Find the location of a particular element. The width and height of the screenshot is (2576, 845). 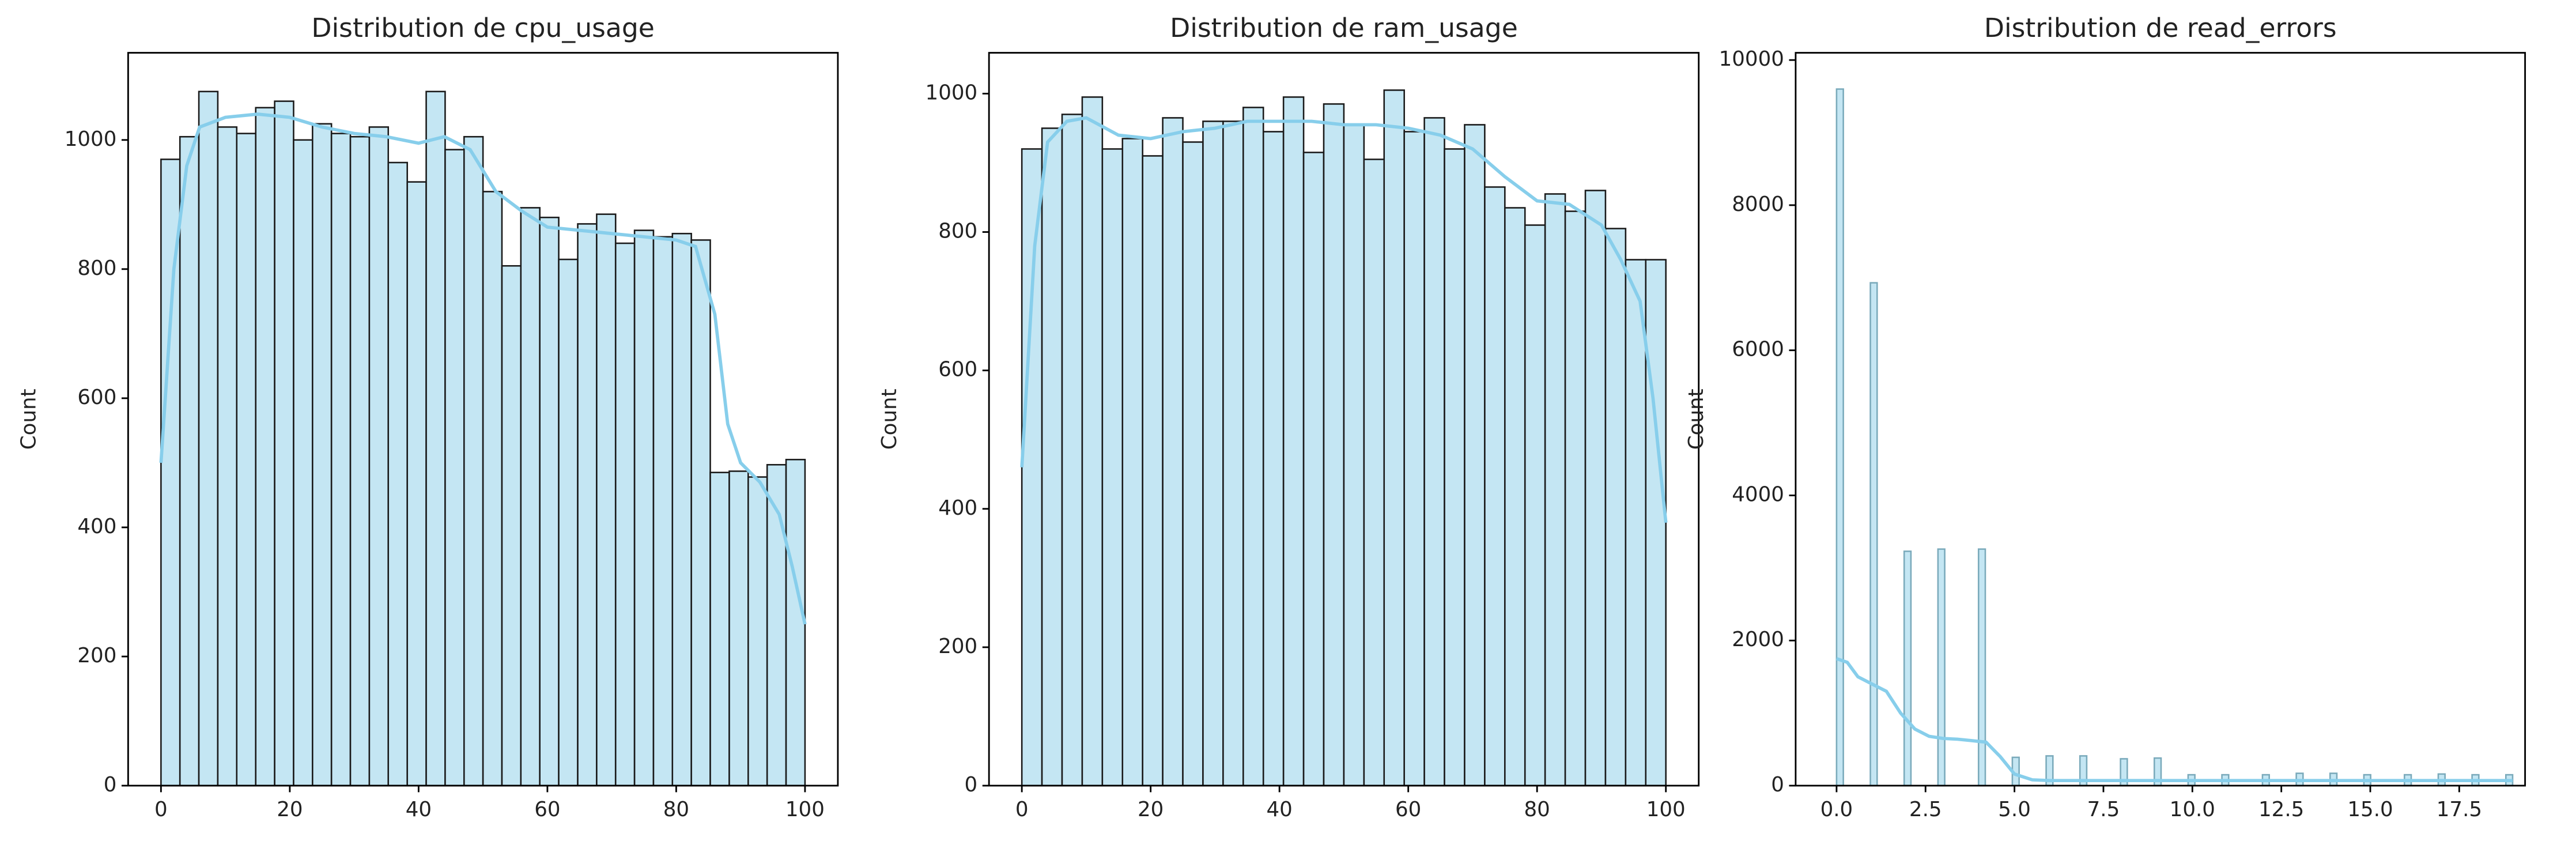

chart-title: Distribution de ram_usage is located at coordinates (1344, 28).